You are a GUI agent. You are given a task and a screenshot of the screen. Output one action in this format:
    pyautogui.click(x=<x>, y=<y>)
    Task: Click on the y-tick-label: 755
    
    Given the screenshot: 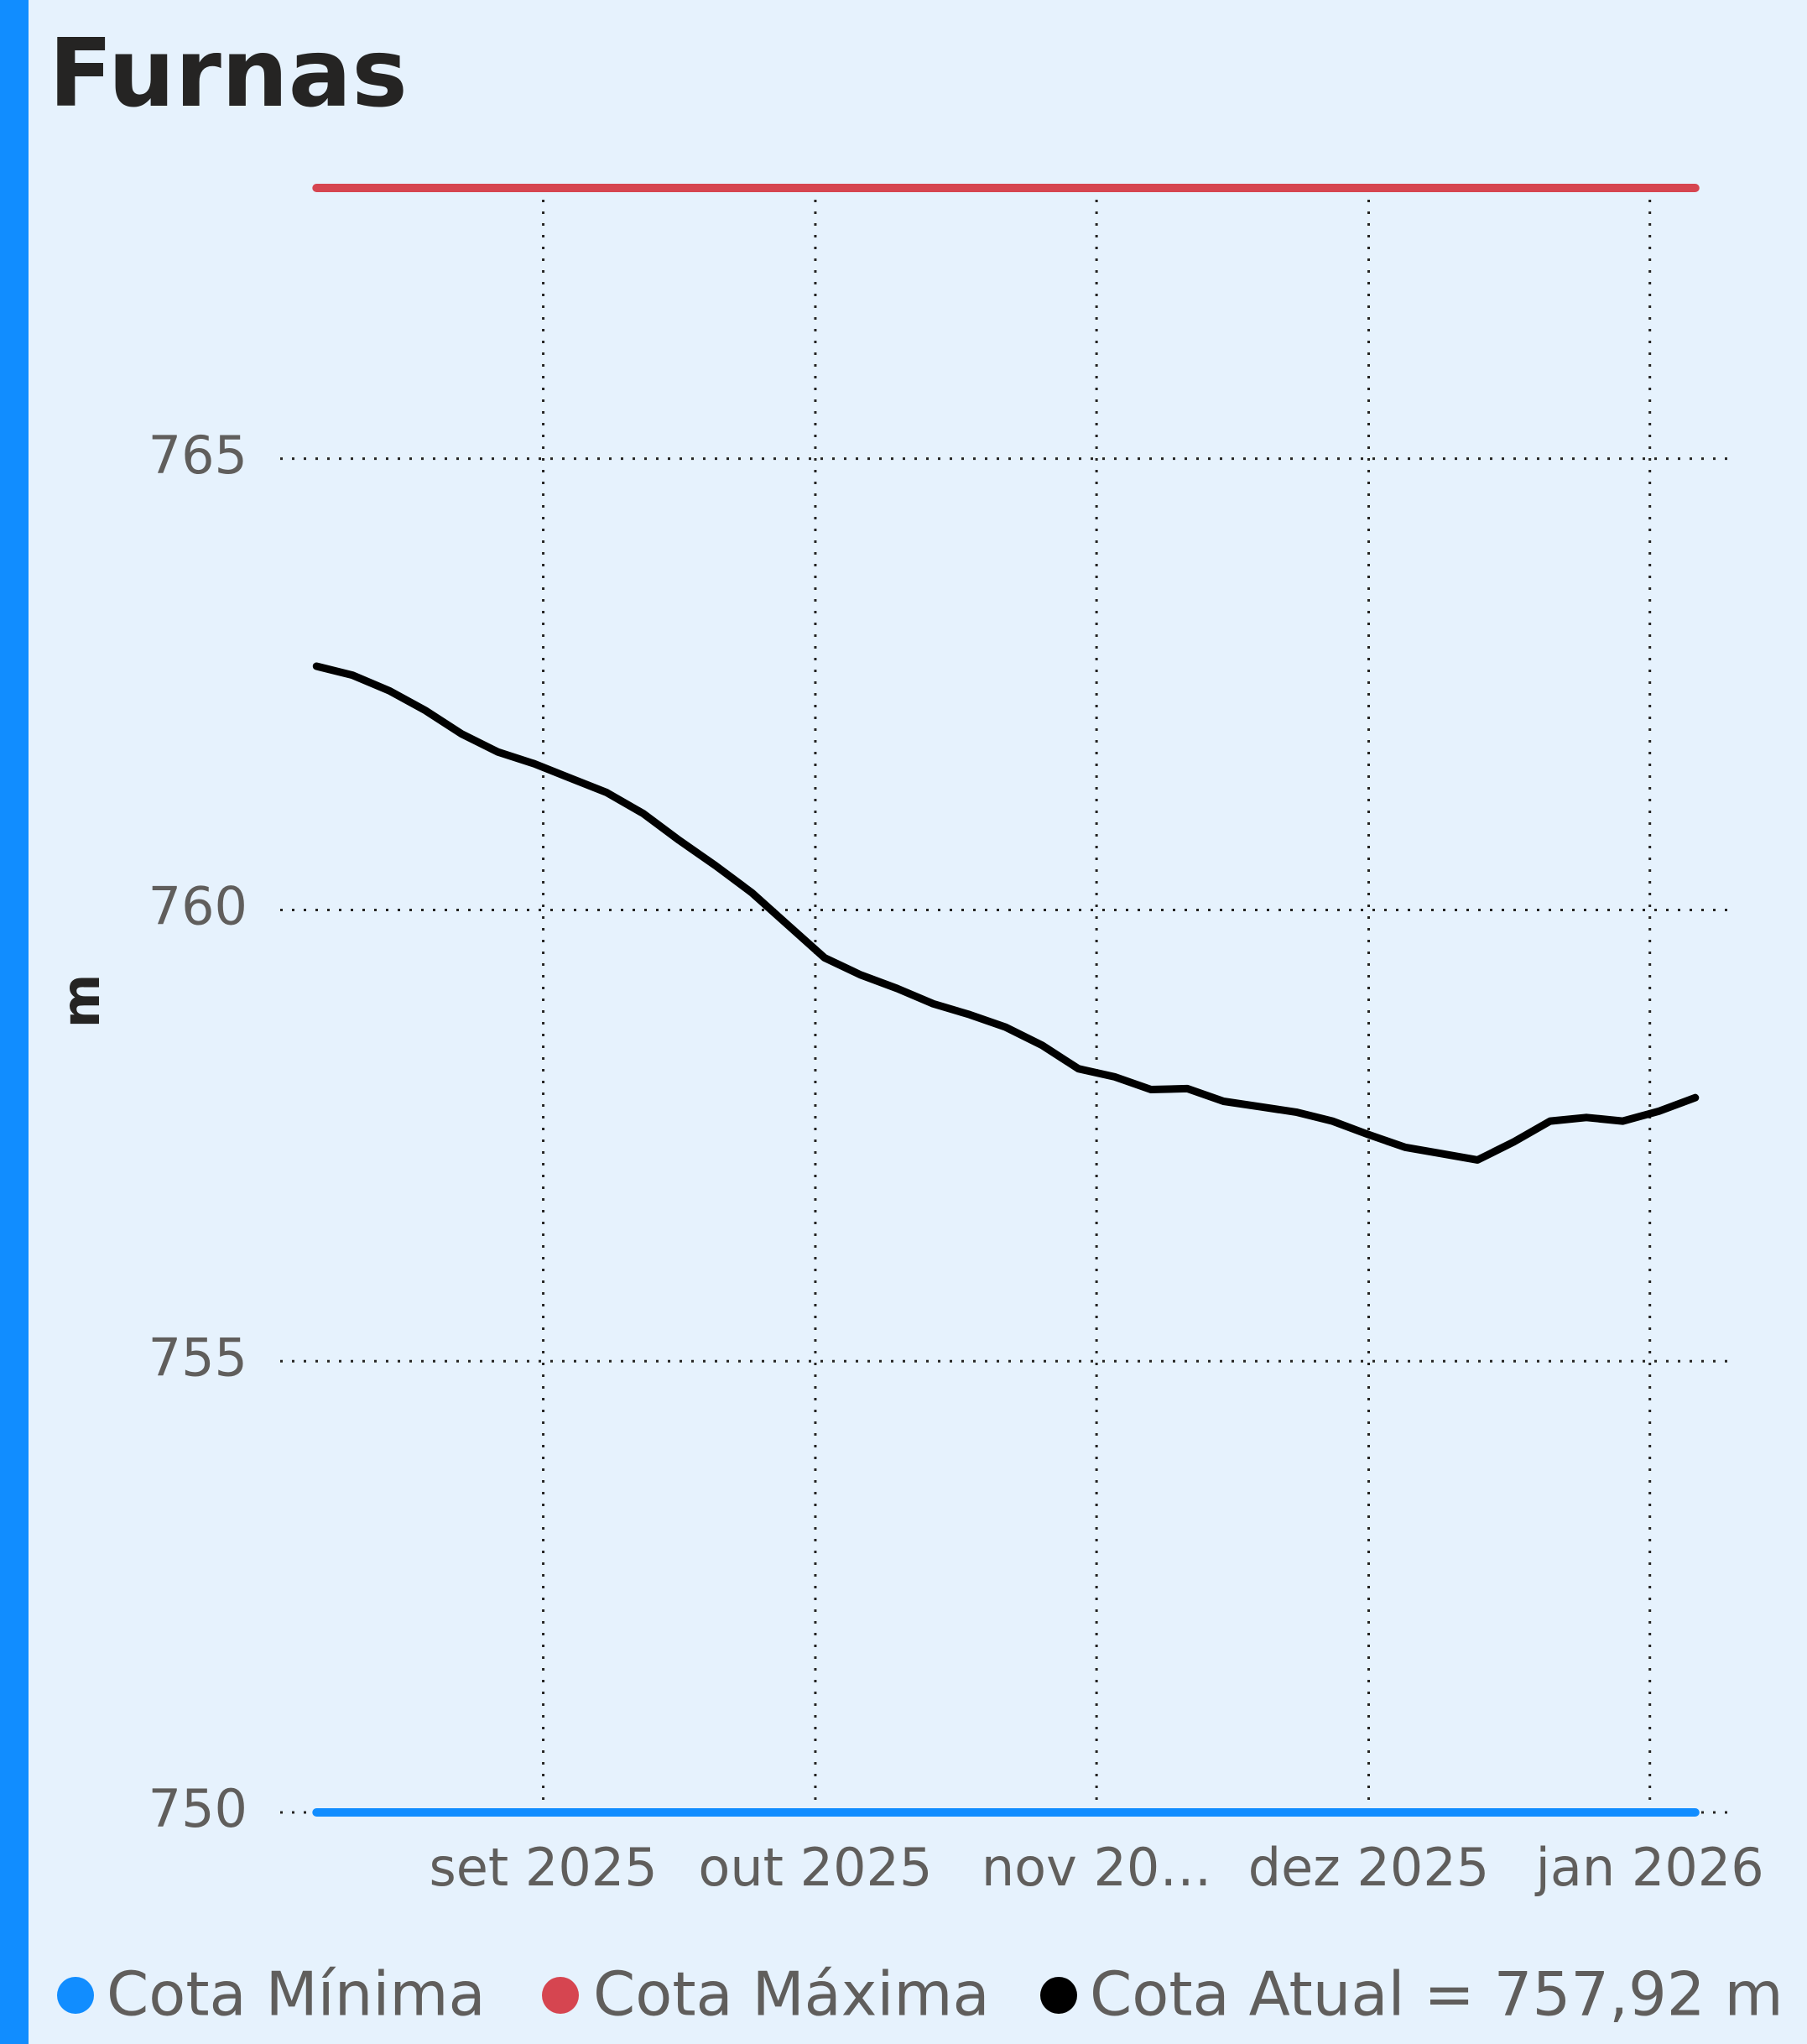 What is the action you would take?
    pyautogui.click(x=197, y=1358)
    